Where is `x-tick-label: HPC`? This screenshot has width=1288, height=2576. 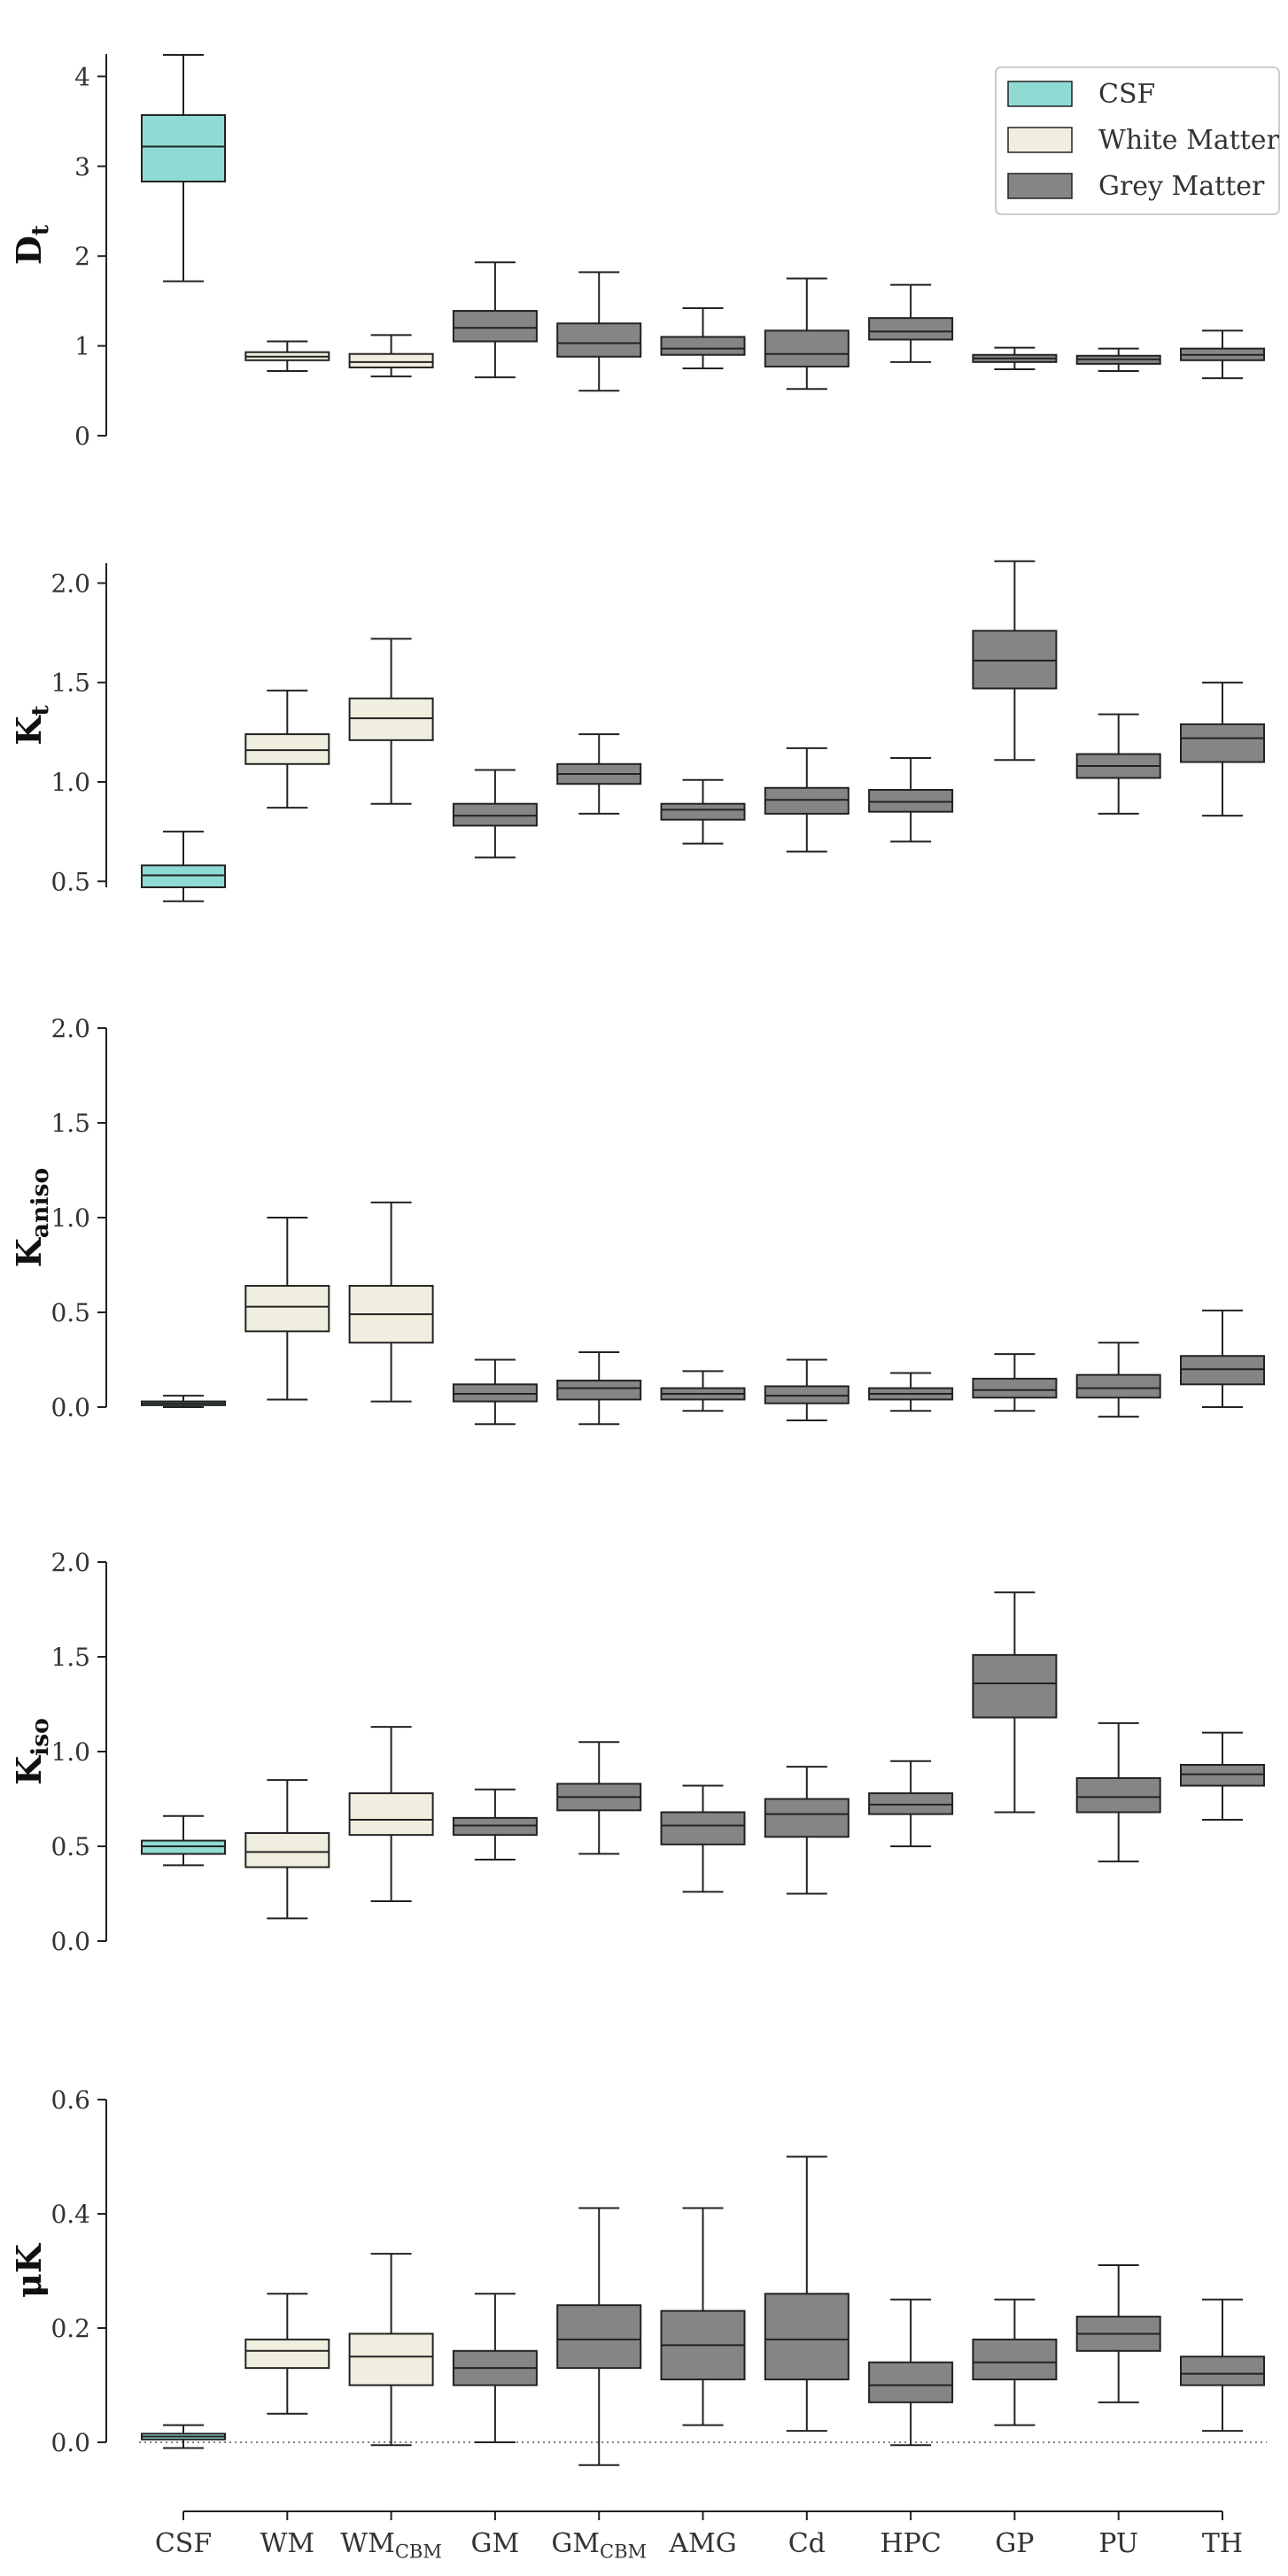 x-tick-label: HPC is located at coordinates (910, 2543).